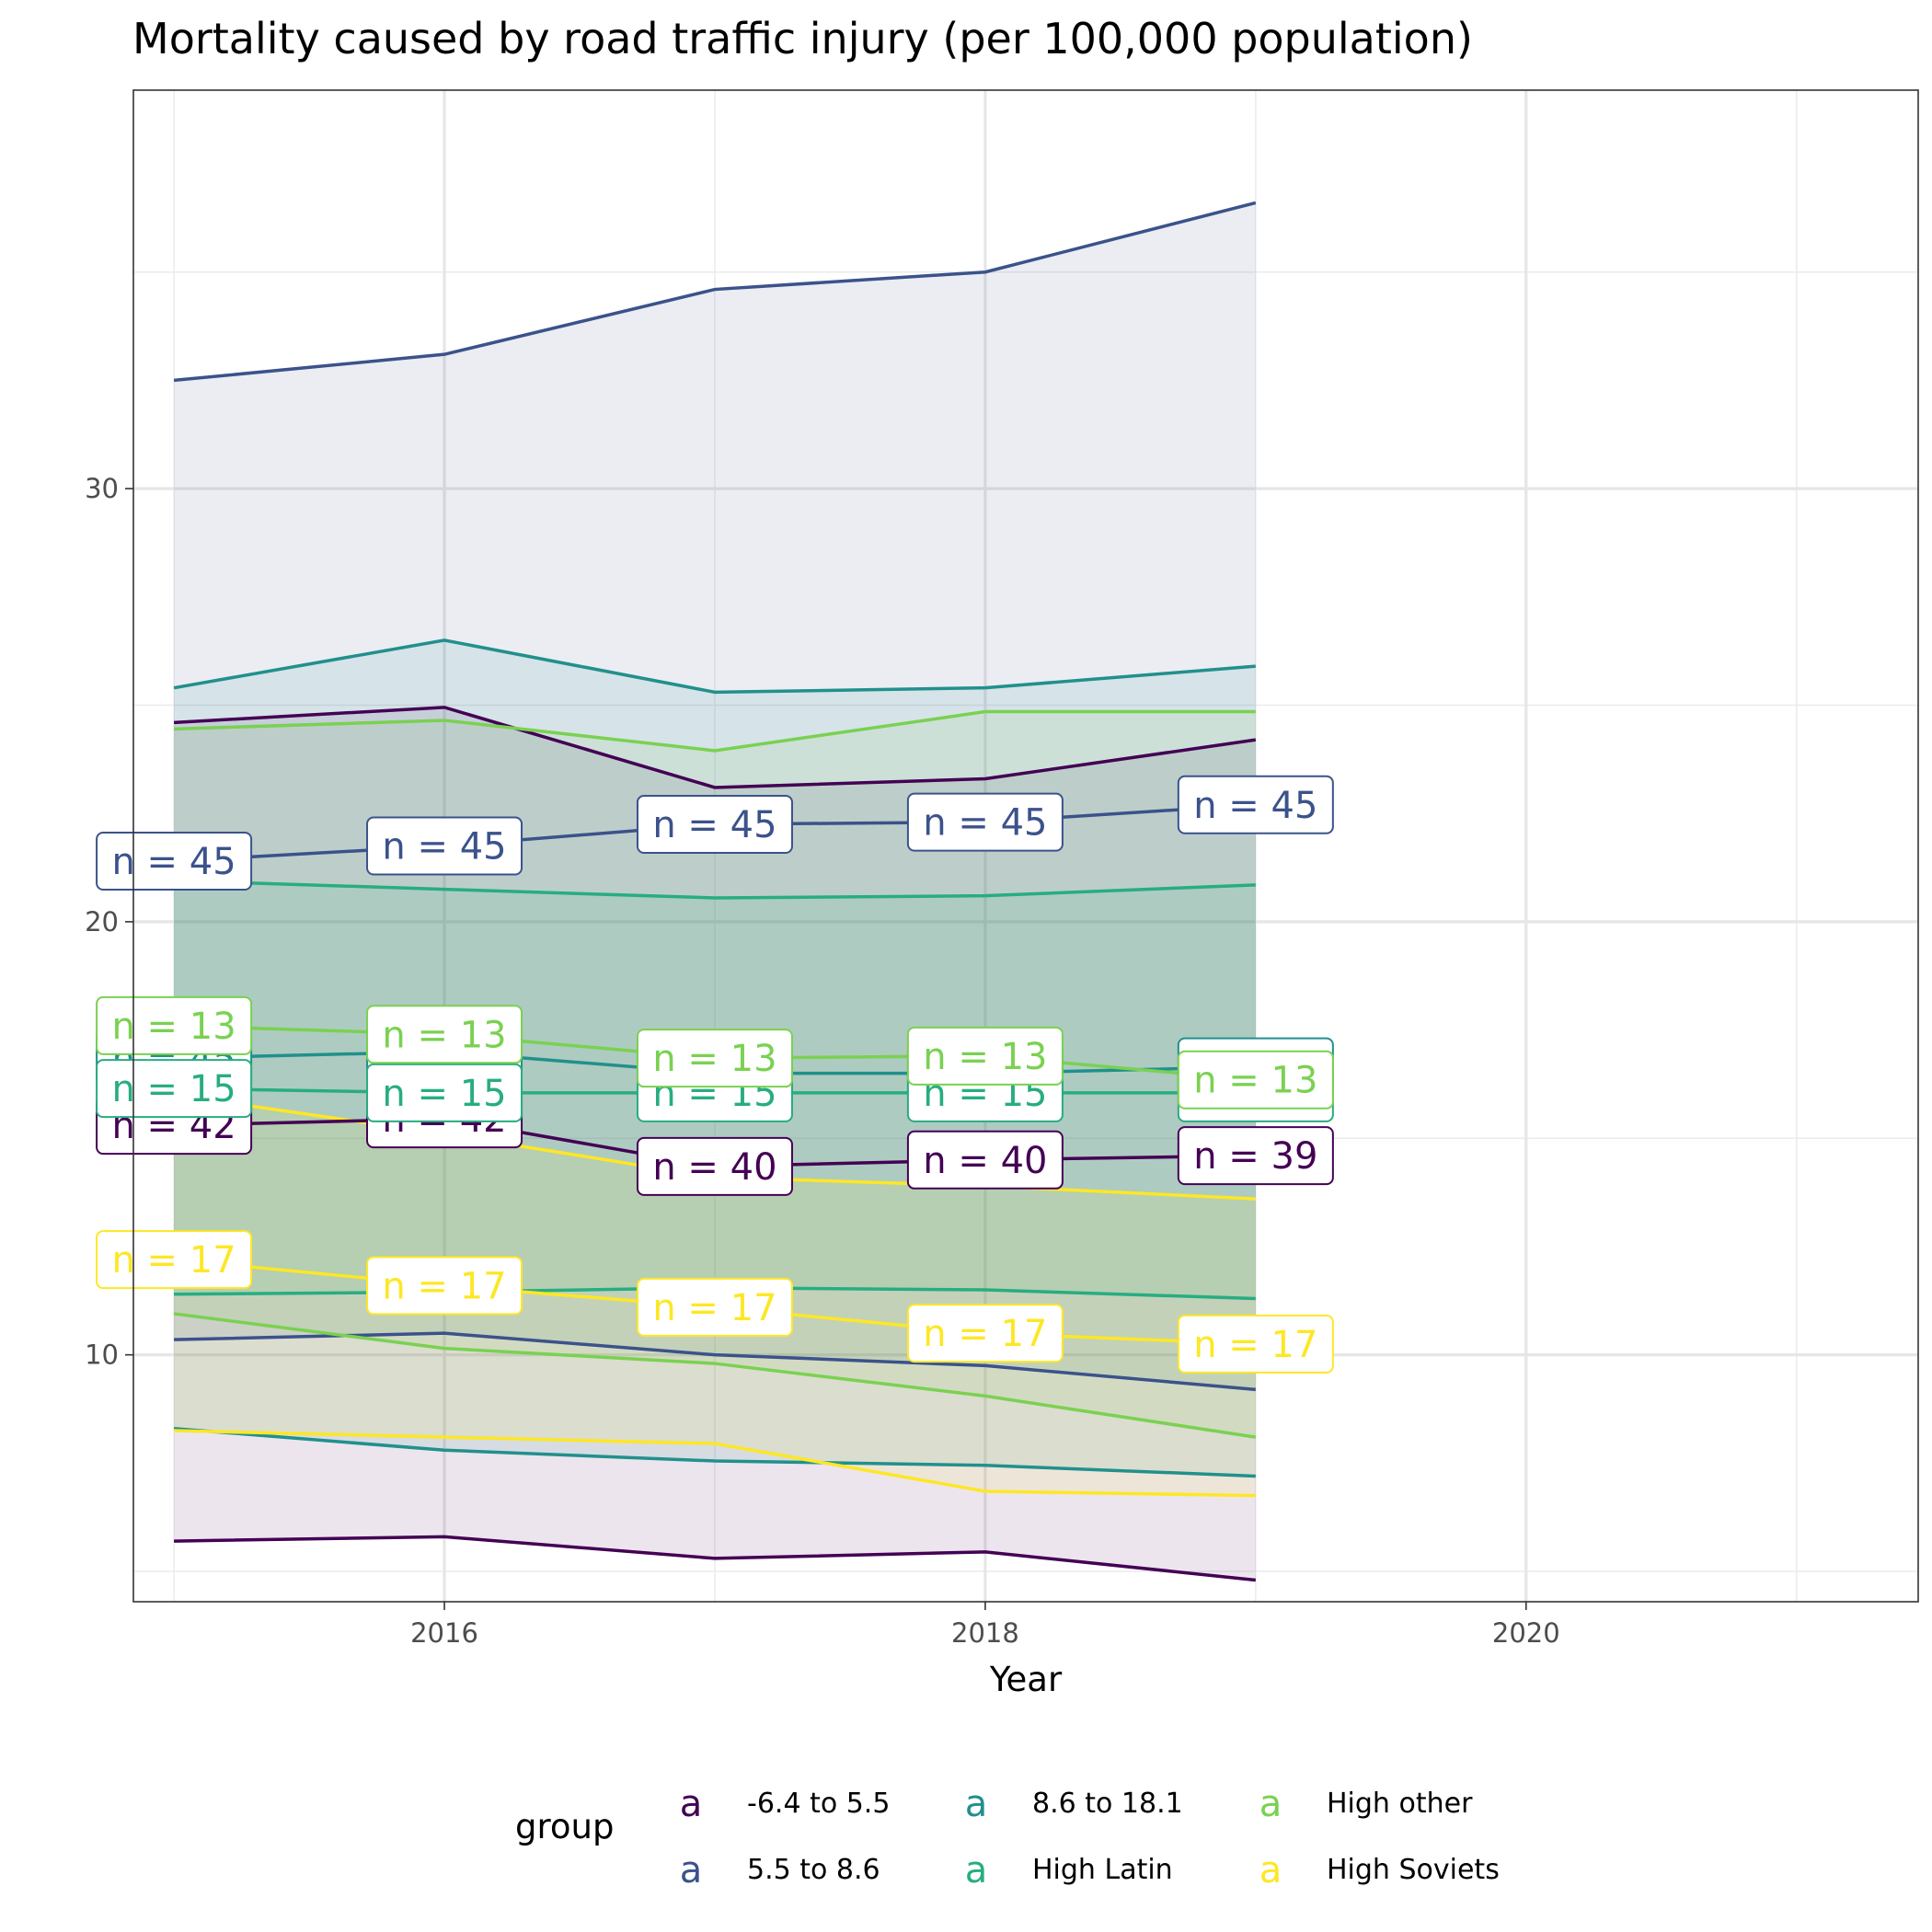  Describe the element at coordinates (813, 1870) in the screenshot. I see `legend-label: 5.5 to 8.6` at that location.